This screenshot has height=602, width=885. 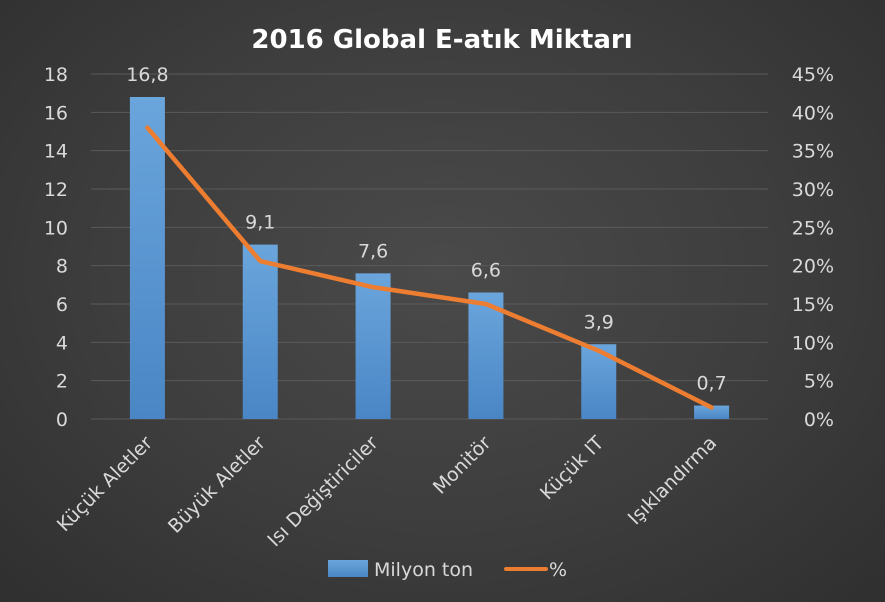 I want to click on y2-tick-label: 5%, so click(x=819, y=382).